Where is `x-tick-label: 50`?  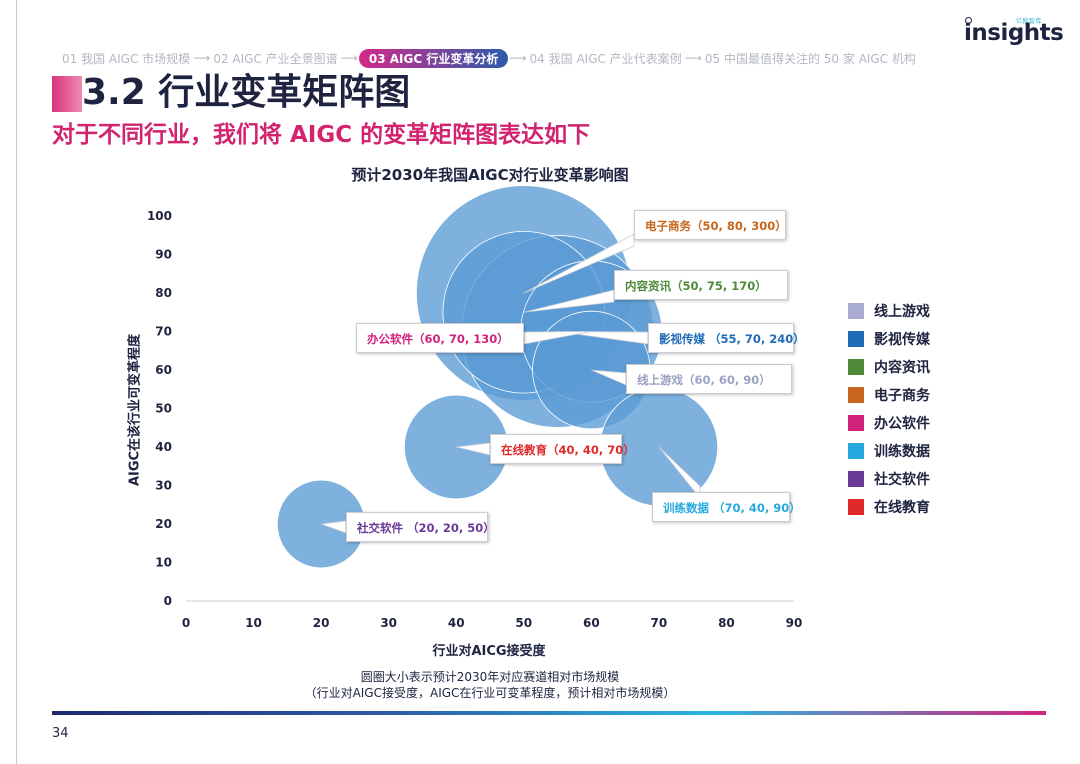 x-tick-label: 50 is located at coordinates (523, 623).